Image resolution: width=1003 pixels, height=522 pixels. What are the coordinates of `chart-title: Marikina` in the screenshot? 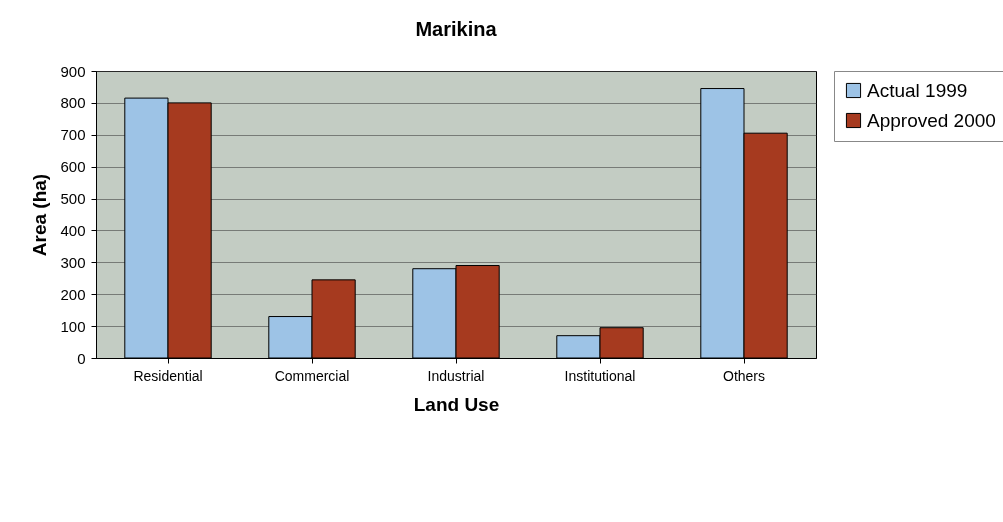 It's located at (456, 29).